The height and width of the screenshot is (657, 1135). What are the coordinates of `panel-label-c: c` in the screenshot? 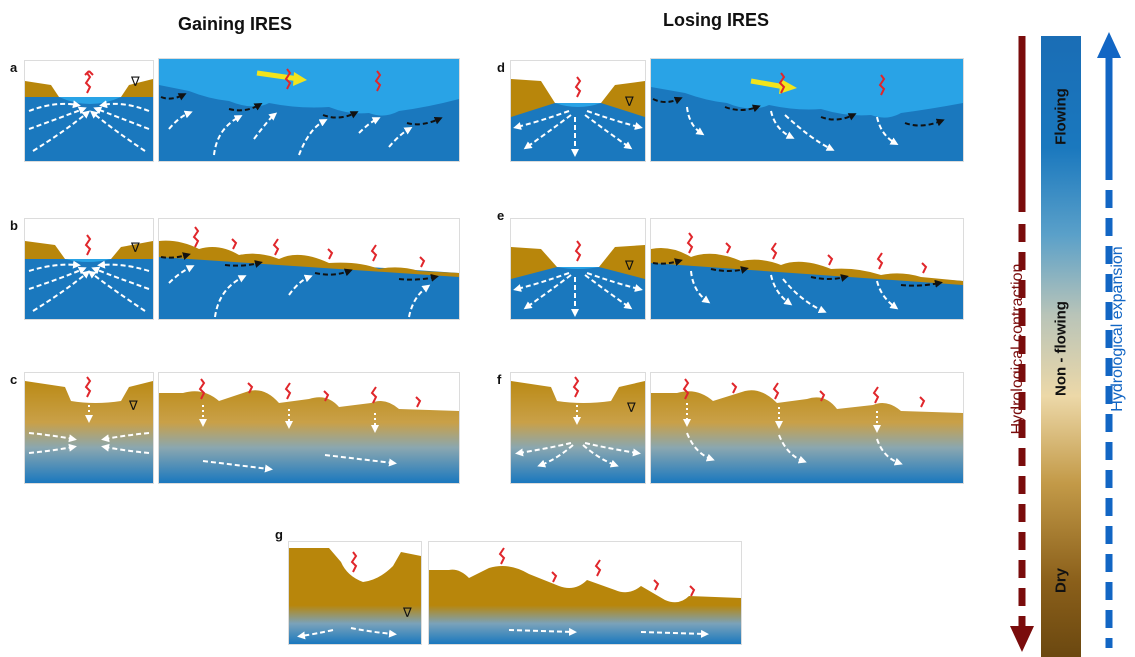 It's located at (13, 379).